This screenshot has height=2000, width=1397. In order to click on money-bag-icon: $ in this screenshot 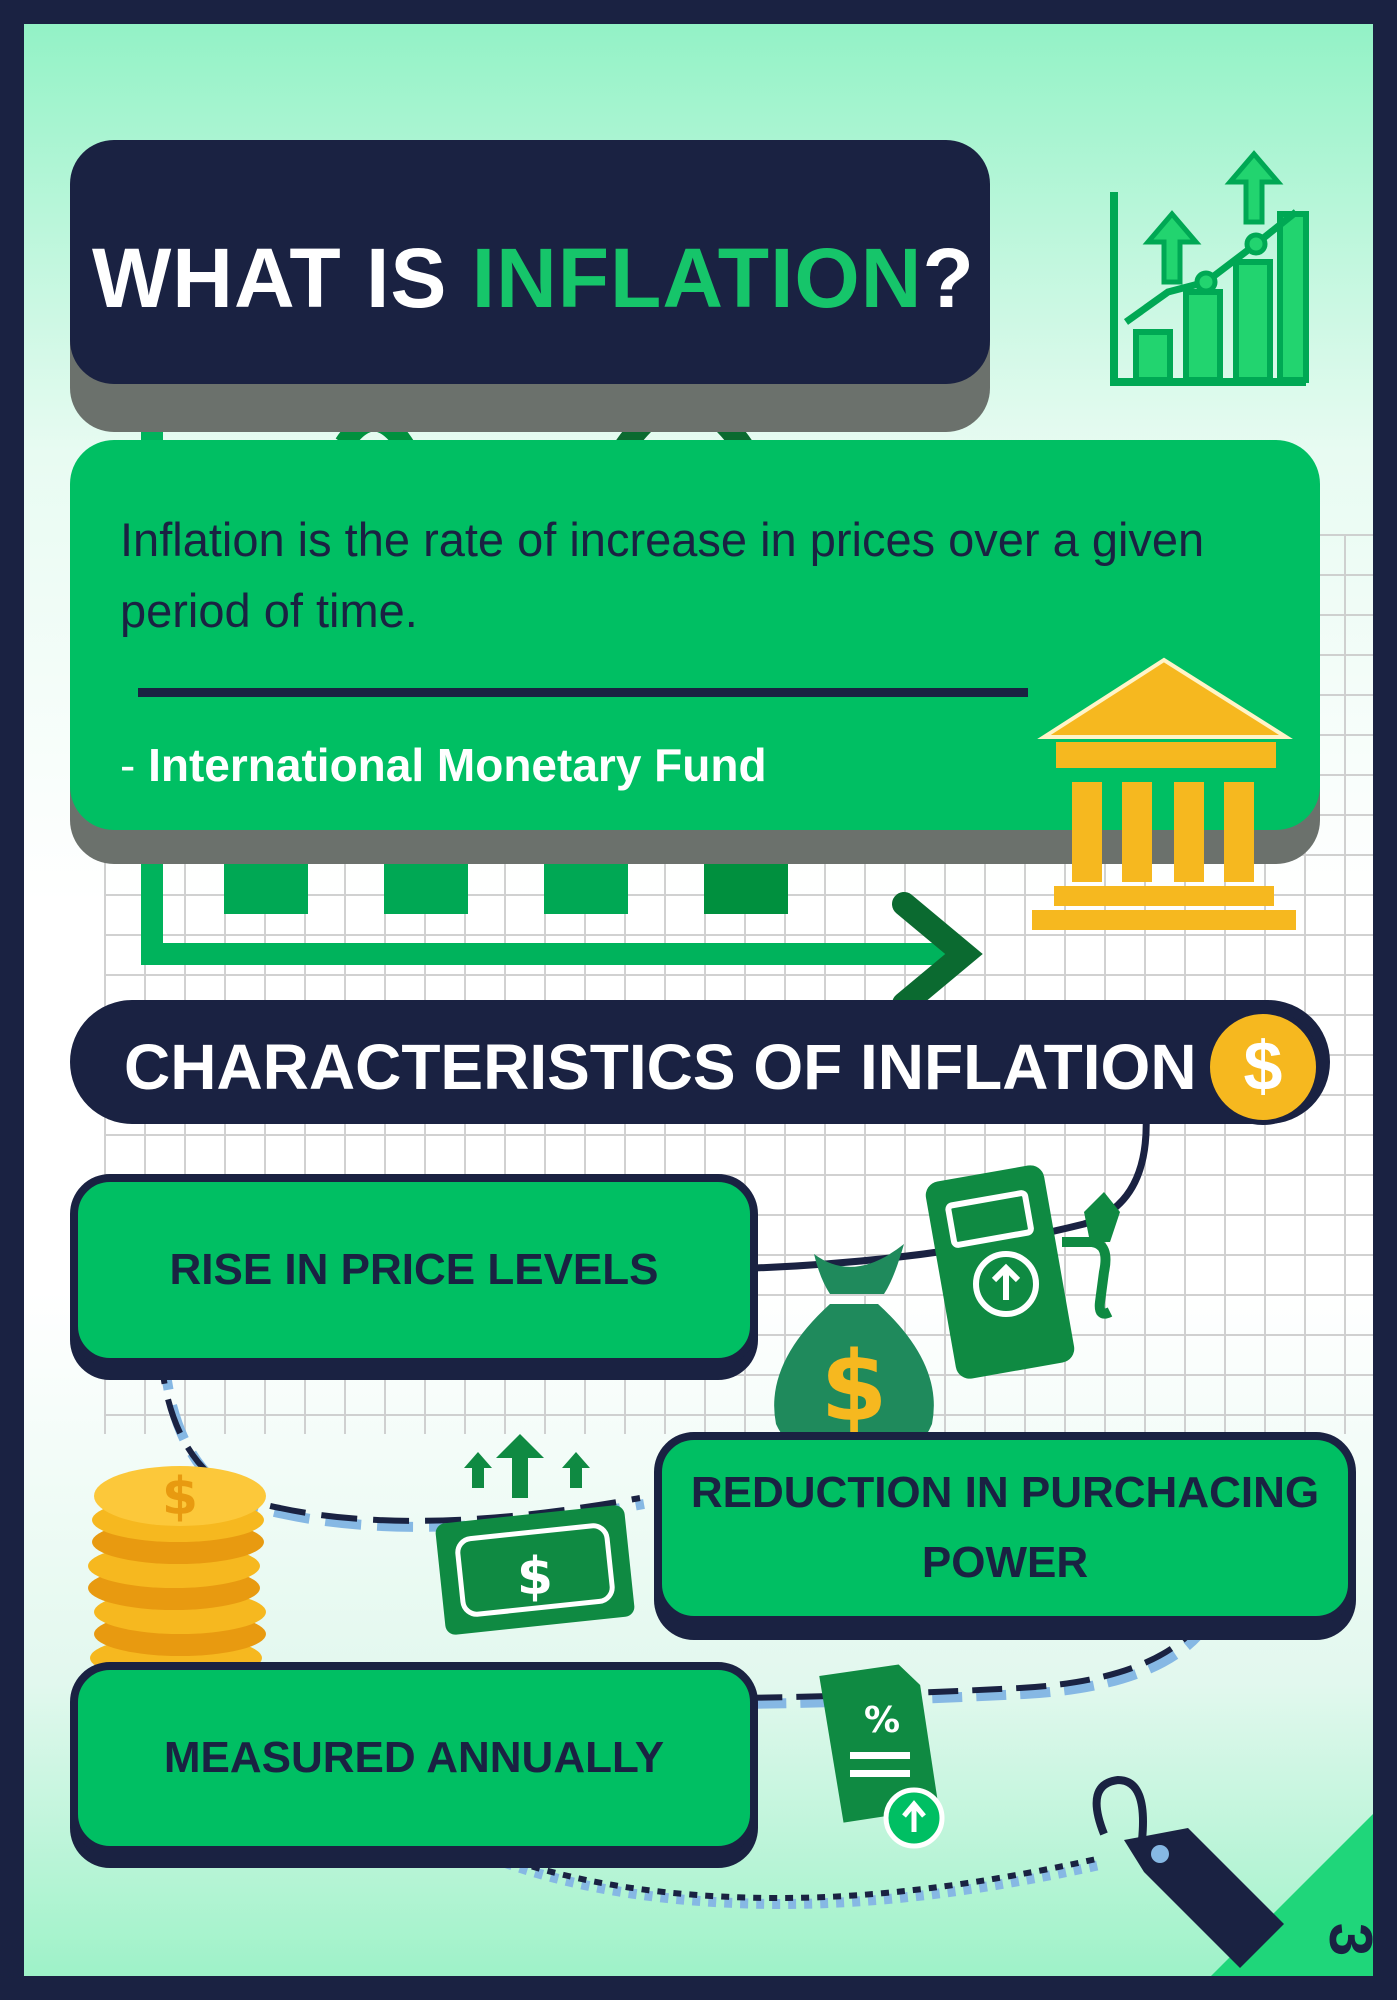, I will do `click(854, 1353)`.